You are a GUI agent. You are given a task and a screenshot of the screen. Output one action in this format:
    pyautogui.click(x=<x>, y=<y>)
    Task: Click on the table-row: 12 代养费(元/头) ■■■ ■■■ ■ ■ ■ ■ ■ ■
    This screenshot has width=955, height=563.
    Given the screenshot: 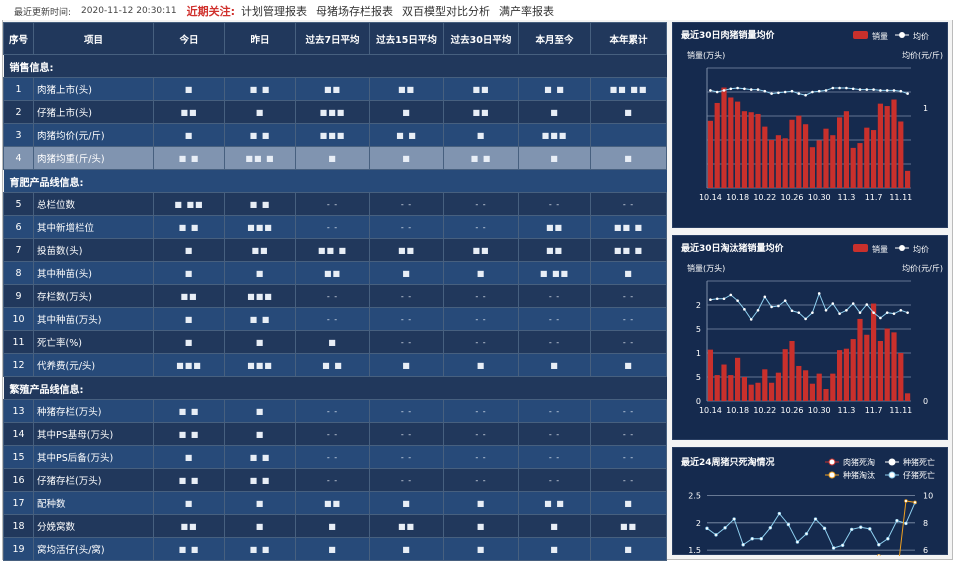 What is the action you would take?
    pyautogui.click(x=335, y=365)
    